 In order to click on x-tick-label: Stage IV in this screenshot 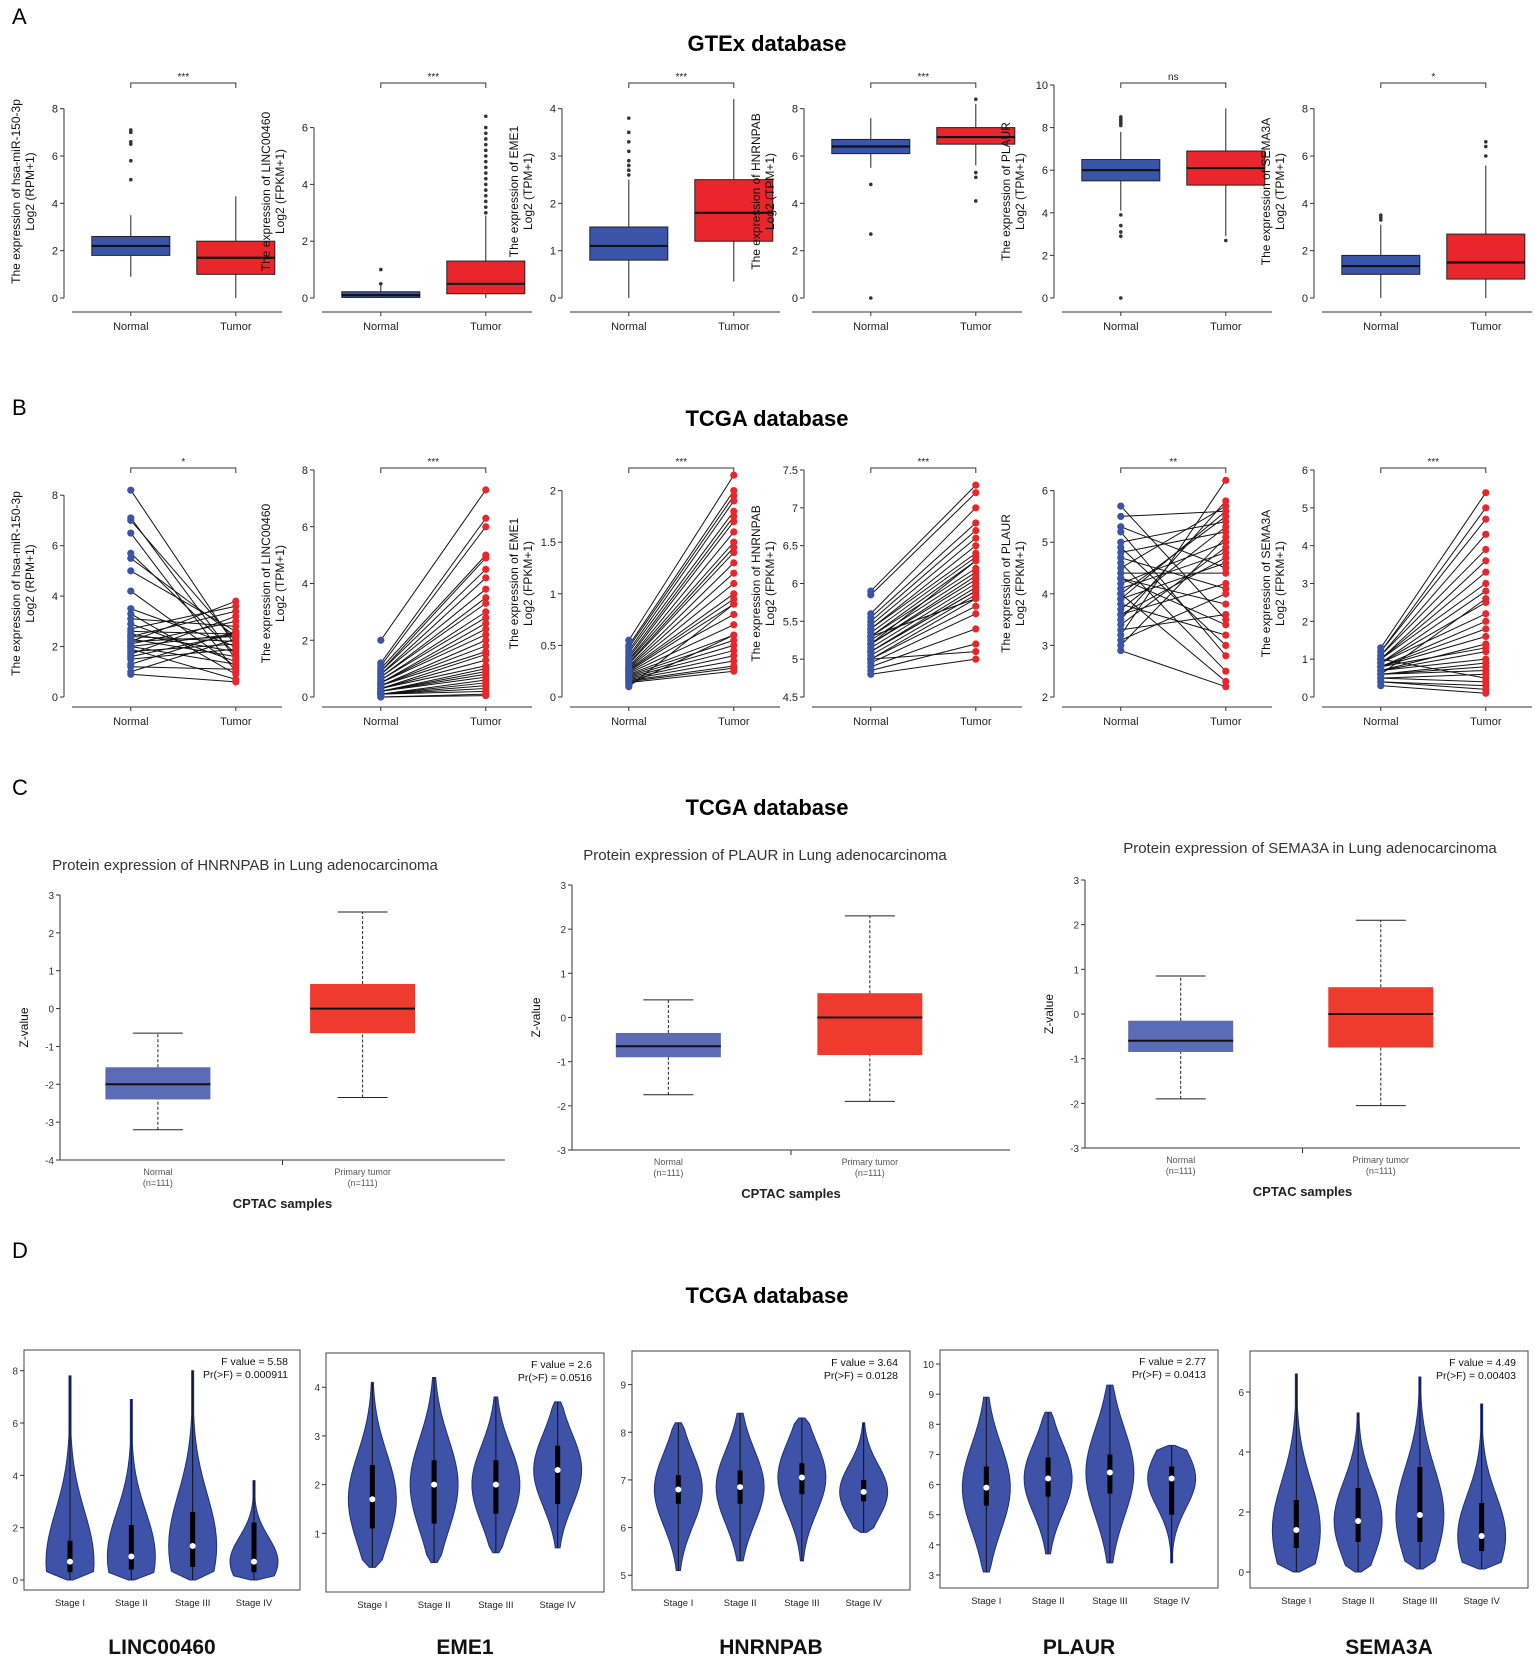, I will do `click(863, 1603)`.